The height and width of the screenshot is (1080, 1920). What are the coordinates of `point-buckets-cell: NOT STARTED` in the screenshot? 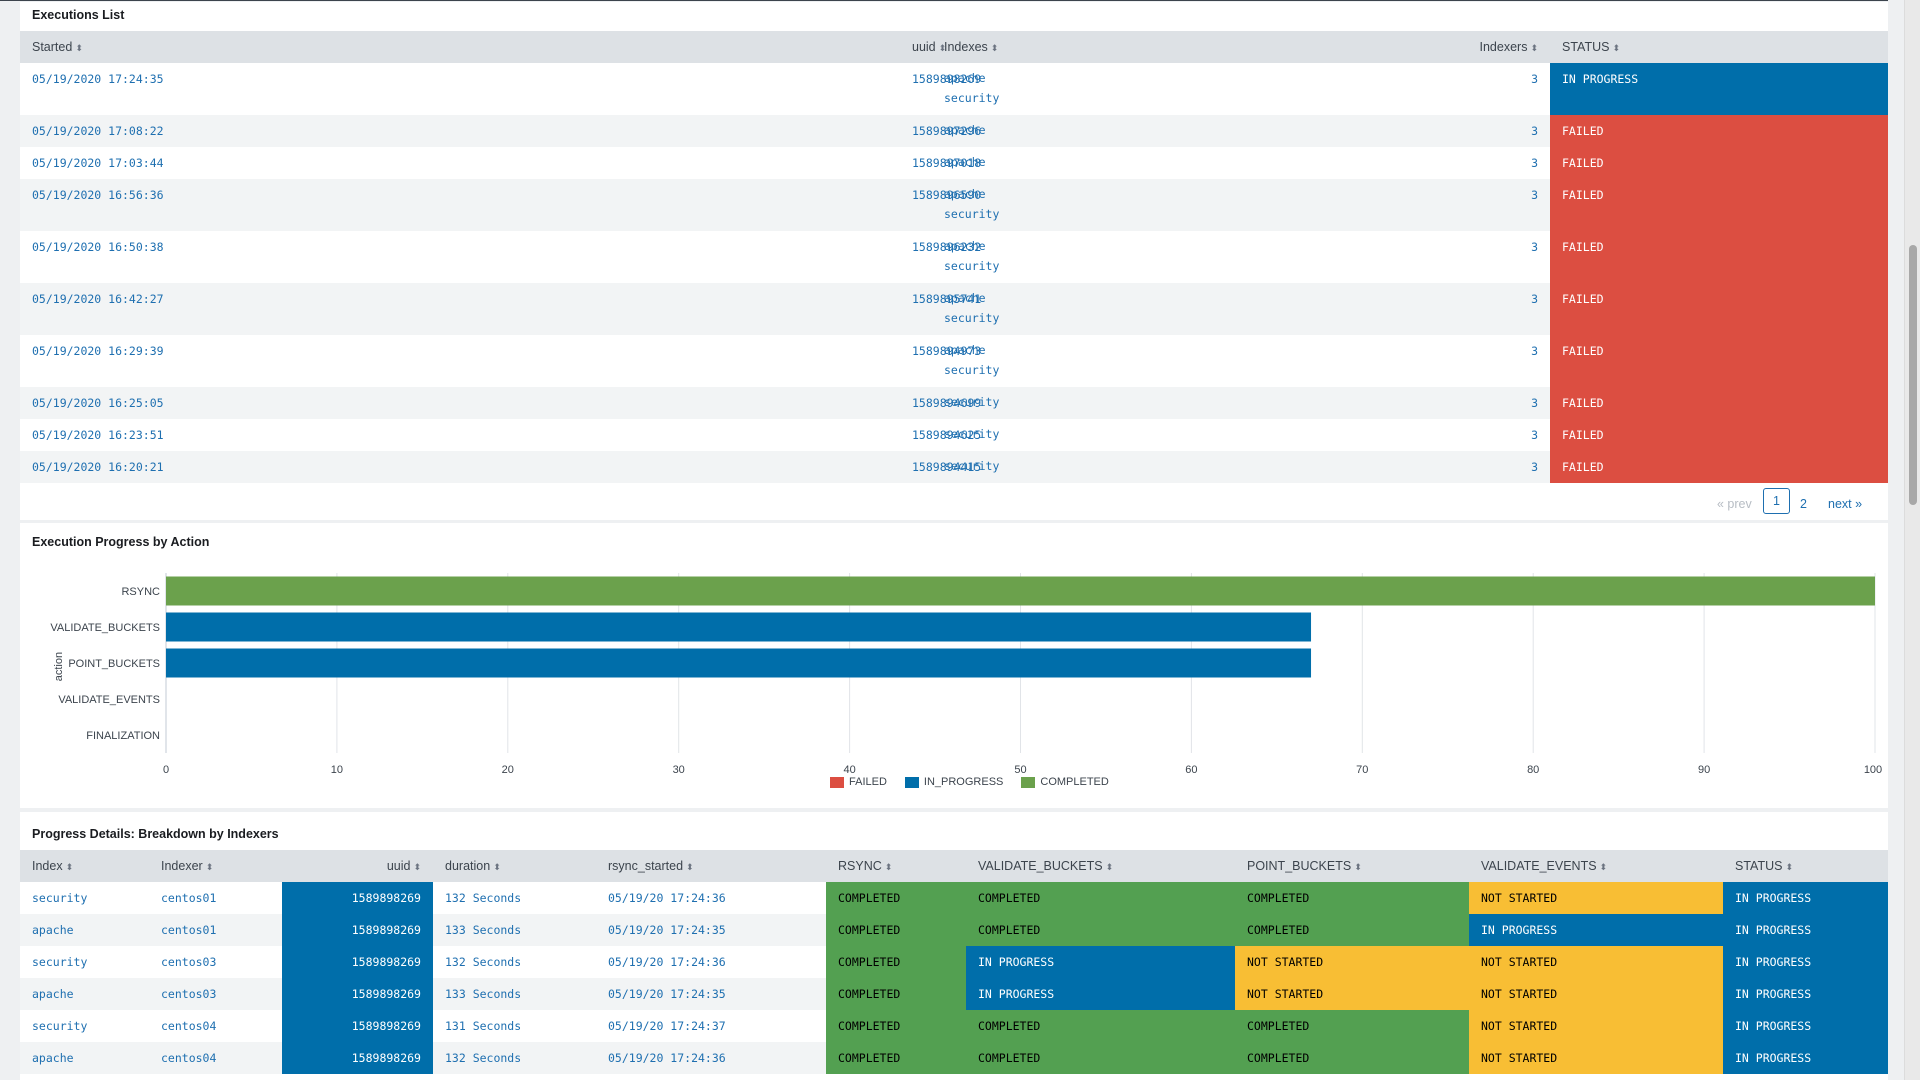 It's located at (1352, 962).